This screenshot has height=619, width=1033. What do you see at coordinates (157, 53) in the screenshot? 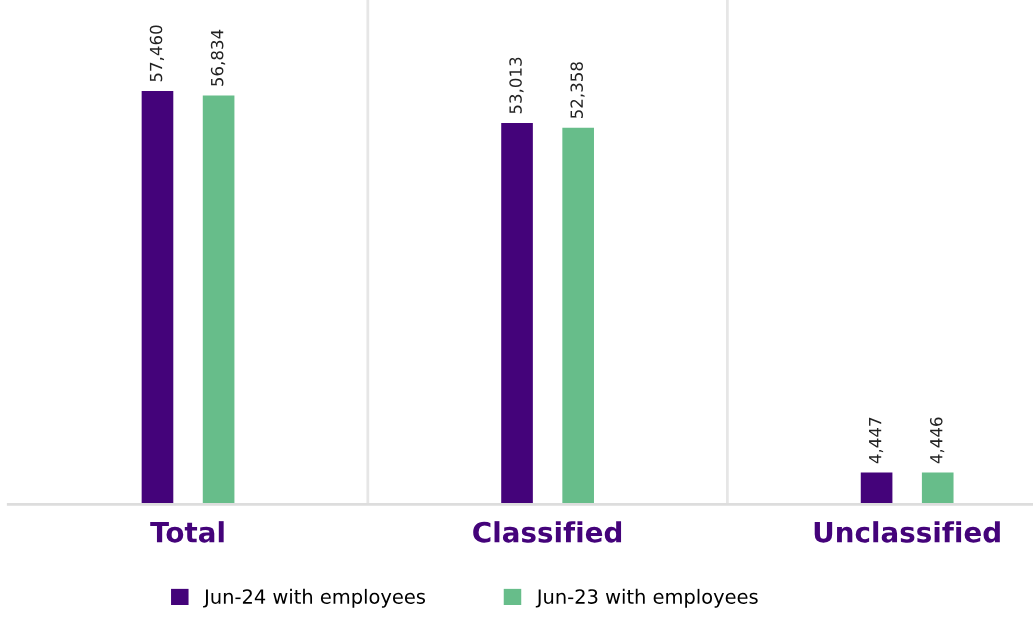
I see `data-label: 57,460` at bounding box center [157, 53].